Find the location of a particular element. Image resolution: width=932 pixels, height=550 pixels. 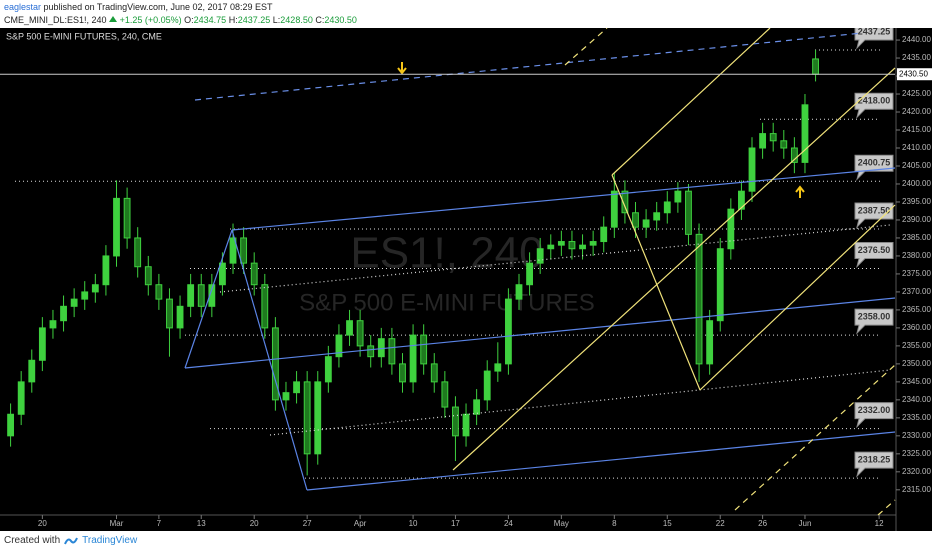

y-tick-label: 2350.00 is located at coordinates (916, 363).